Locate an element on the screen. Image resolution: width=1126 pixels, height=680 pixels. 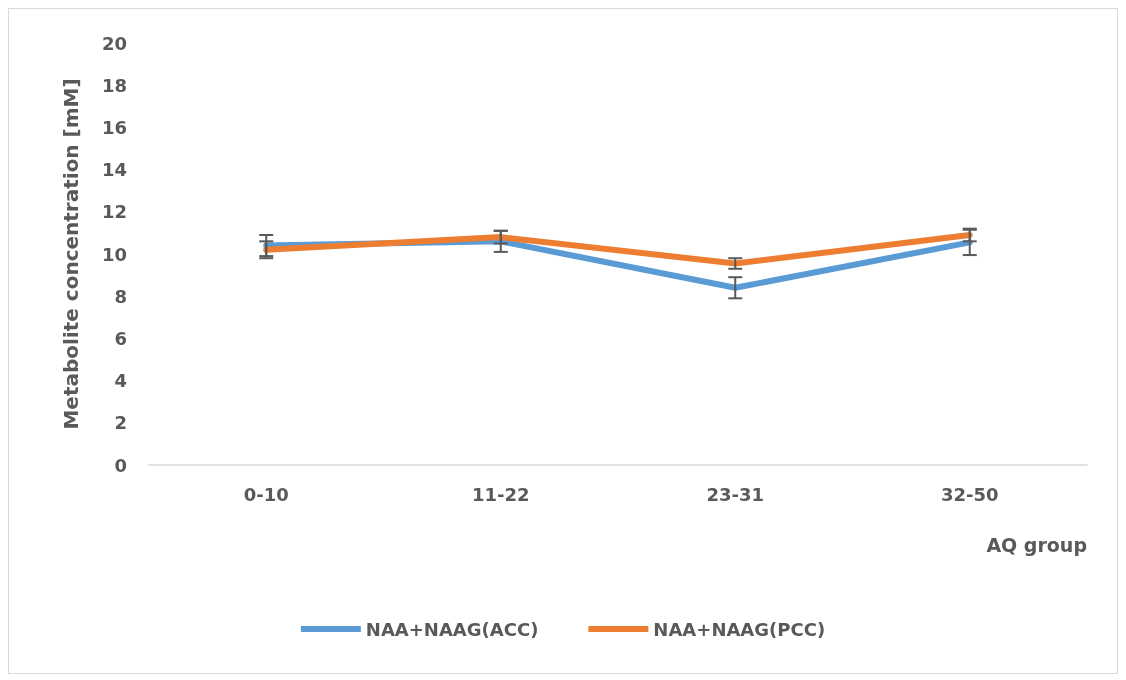
x-axis-title: AQ group is located at coordinates (1036, 544).